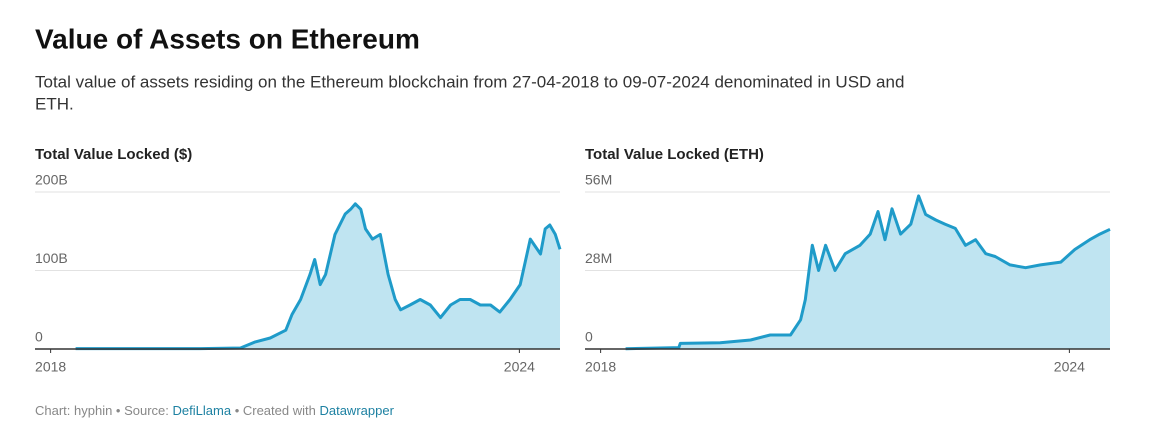 The image size is (1155, 440). Describe the element at coordinates (227, 38) in the screenshot. I see `page-title: Value of Assets on Ethereum` at that location.